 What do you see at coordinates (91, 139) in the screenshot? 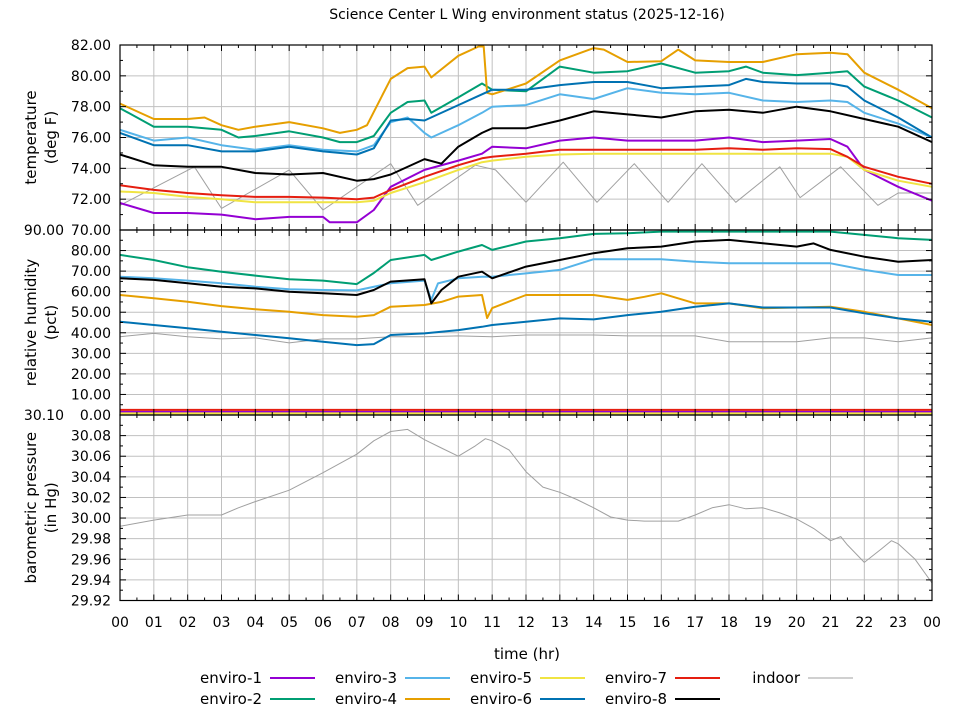
I see `y-tick-label: 76.00` at bounding box center [91, 139].